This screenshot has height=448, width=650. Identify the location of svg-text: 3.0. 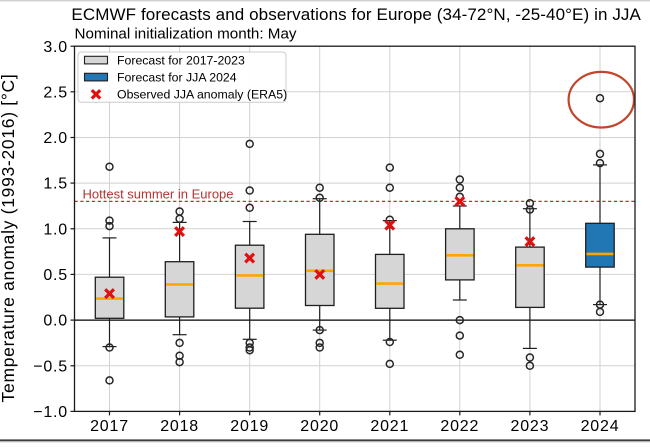
(55, 47).